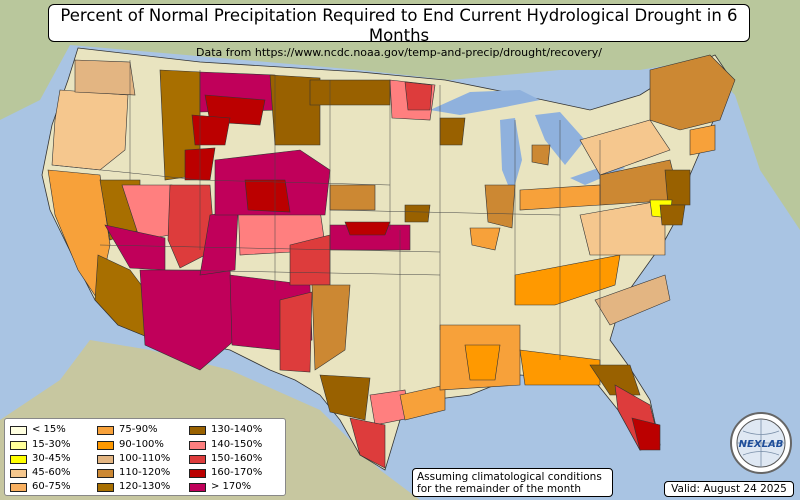 This screenshot has width=800, height=500. Describe the element at coordinates (51, 472) in the screenshot. I see `legend-label: 45-60%` at that location.